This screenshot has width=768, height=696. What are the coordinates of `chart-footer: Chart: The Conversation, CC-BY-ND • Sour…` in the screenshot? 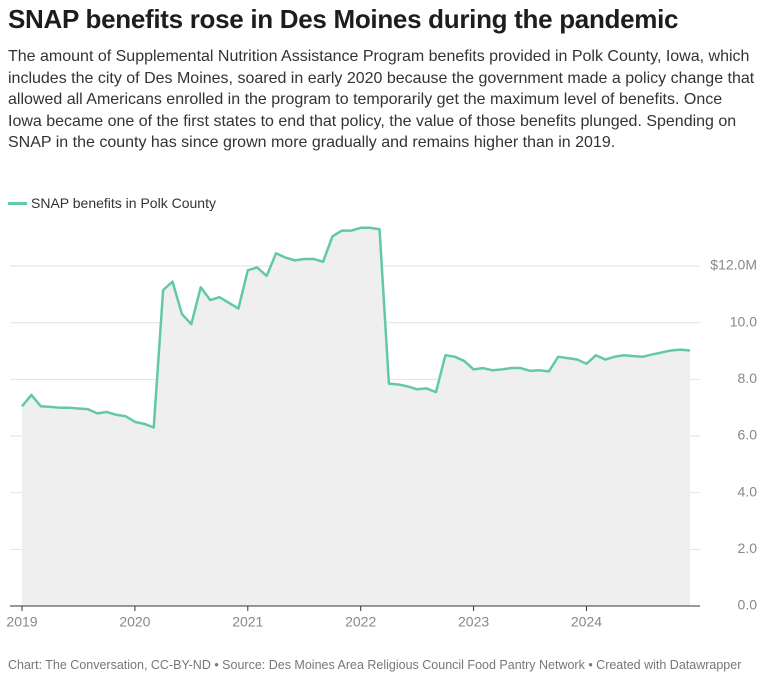 It's located at (375, 665).